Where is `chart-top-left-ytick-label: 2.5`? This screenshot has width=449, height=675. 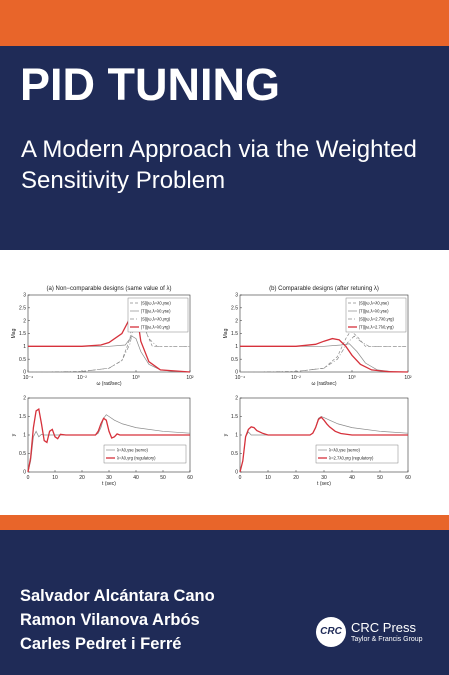
chart-top-left-ytick-label: 2.5 is located at coordinates (22, 309).